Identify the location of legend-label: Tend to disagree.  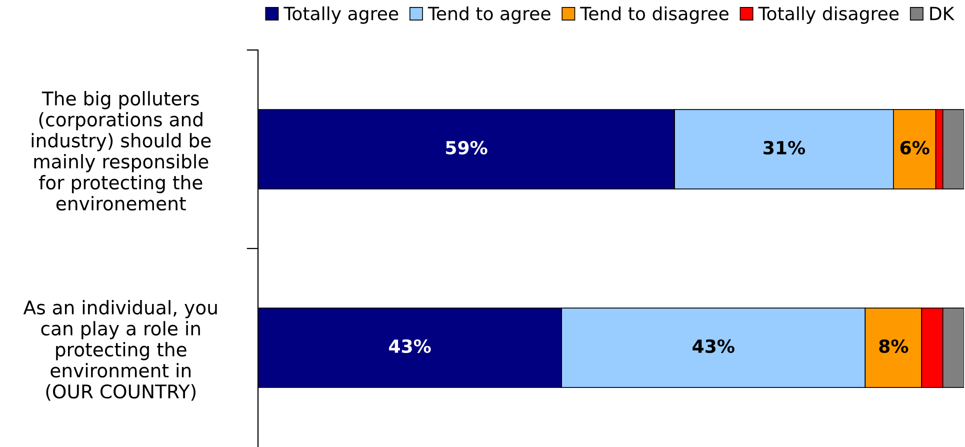
(654, 15).